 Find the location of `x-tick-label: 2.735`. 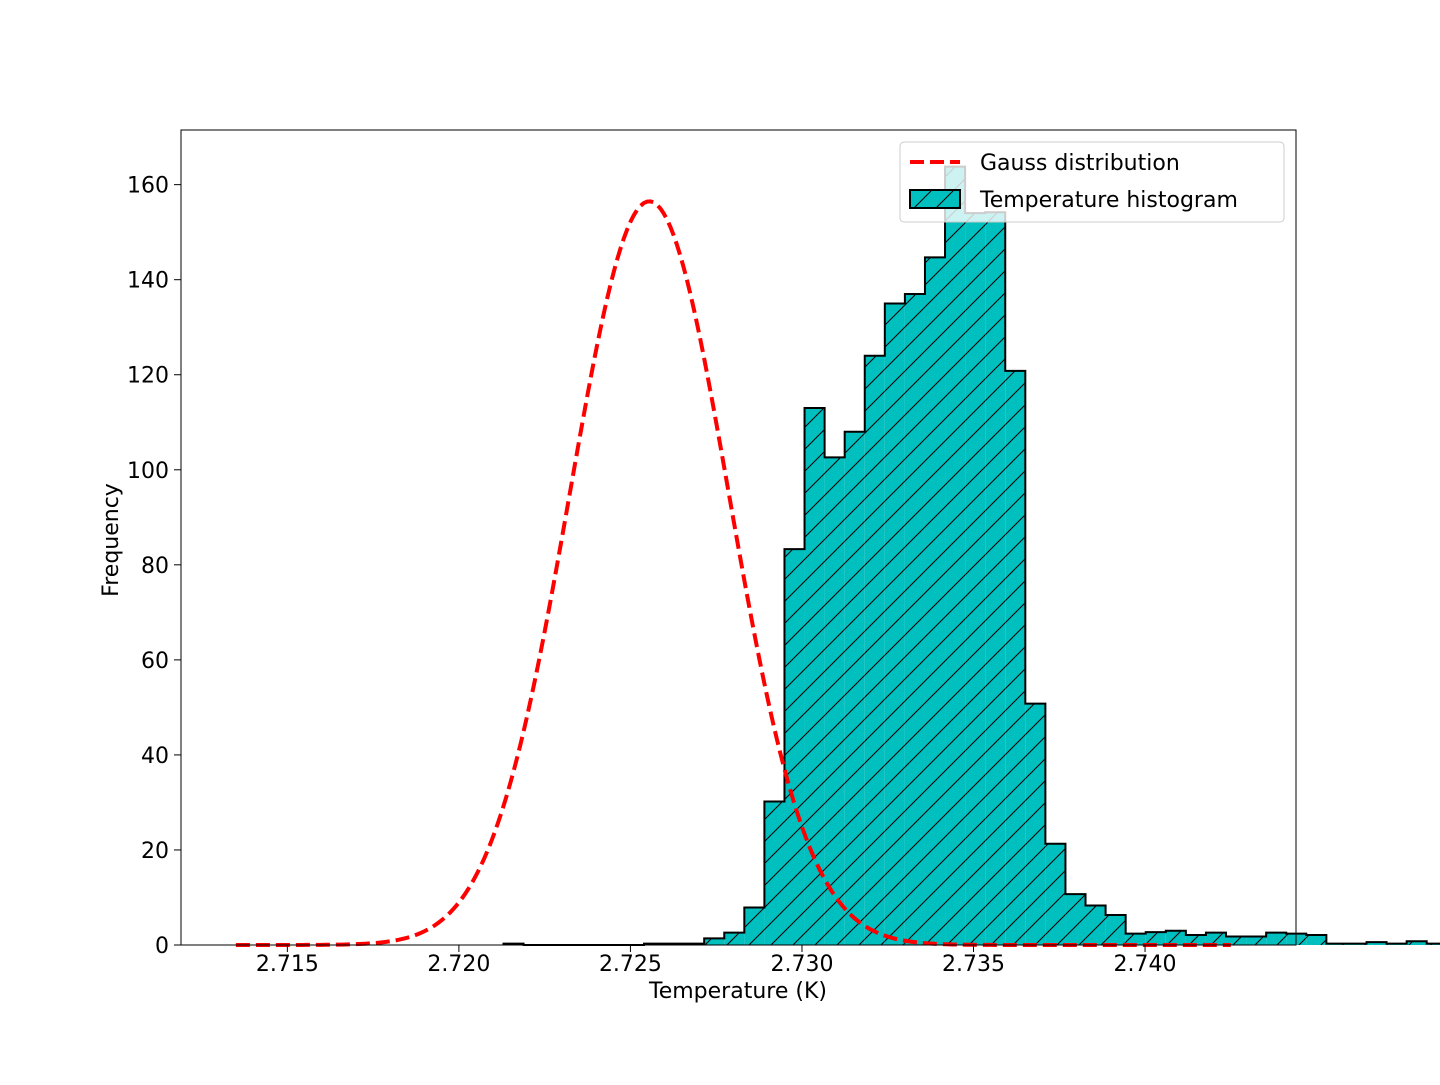

x-tick-label: 2.735 is located at coordinates (973, 964).